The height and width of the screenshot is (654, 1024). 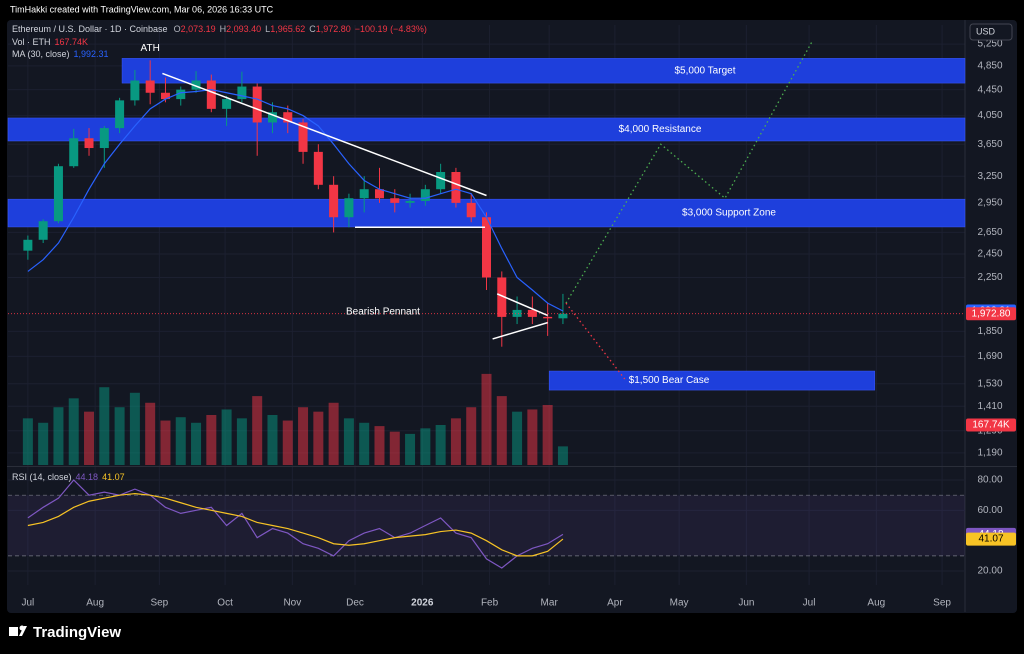 What do you see at coordinates (50, 42) in the screenshot?
I see `volume-legend: Vol · ETH 167.74K` at bounding box center [50, 42].